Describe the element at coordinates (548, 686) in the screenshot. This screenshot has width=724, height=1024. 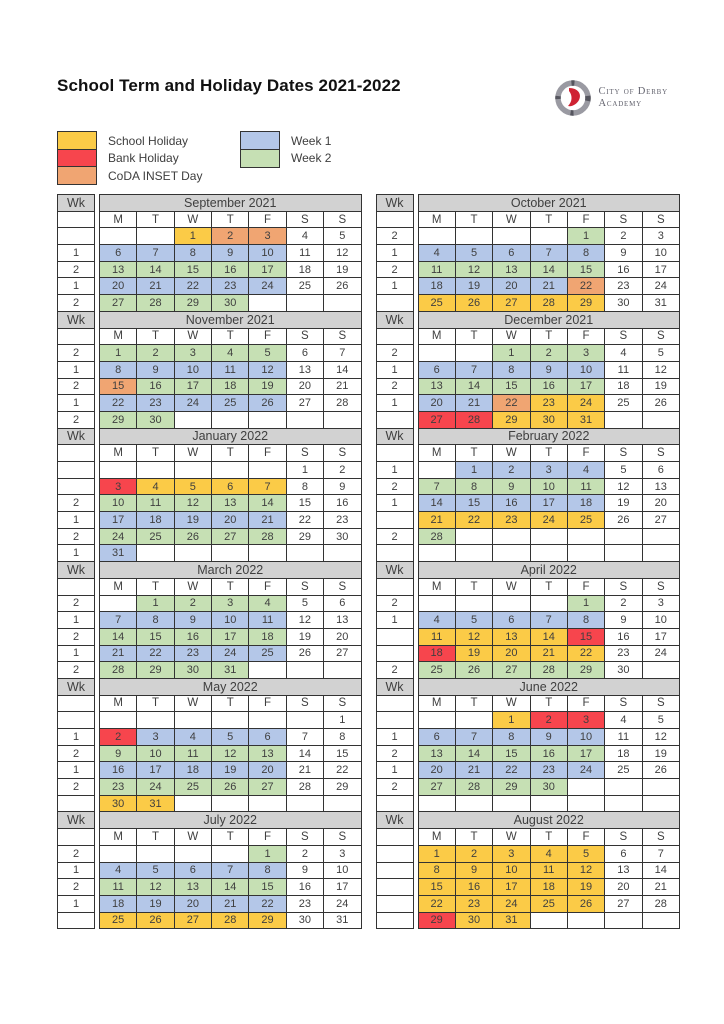
I see `month-title: June 2022` at that location.